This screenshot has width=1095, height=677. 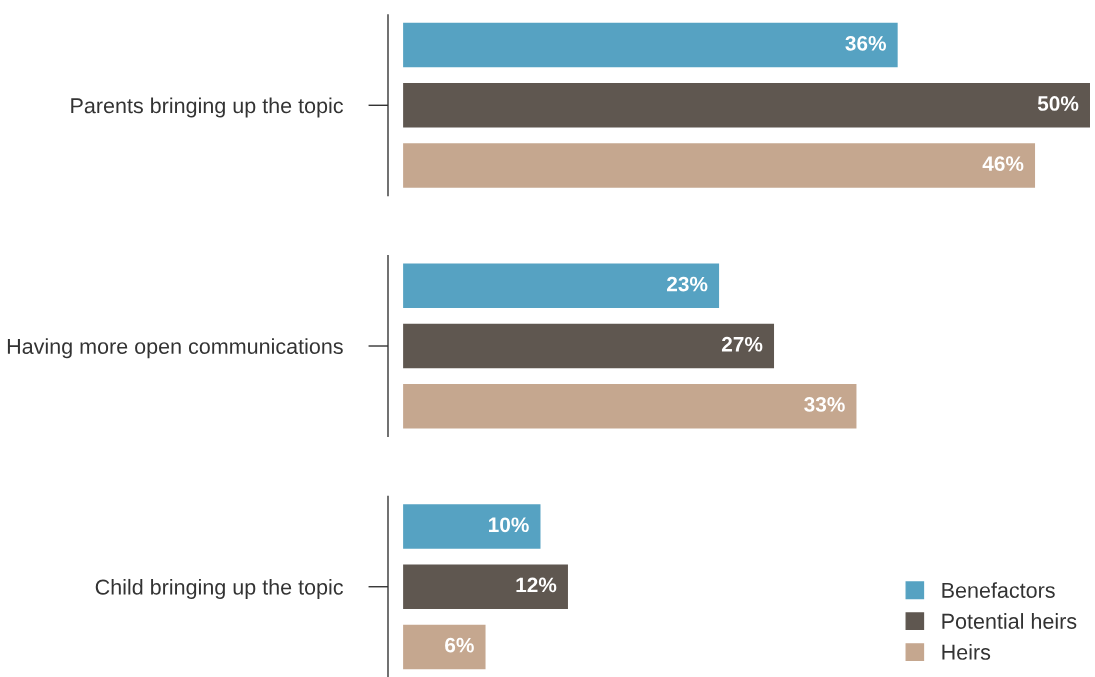 I want to click on y-tick-label: Parents bringing up the topic, so click(x=207, y=107).